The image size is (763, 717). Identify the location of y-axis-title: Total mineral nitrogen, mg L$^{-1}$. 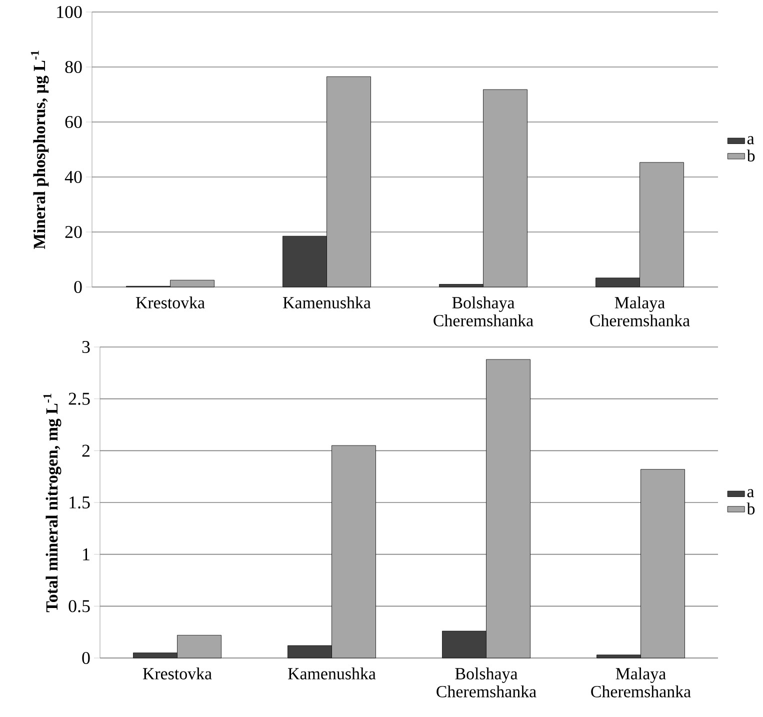
(52, 503).